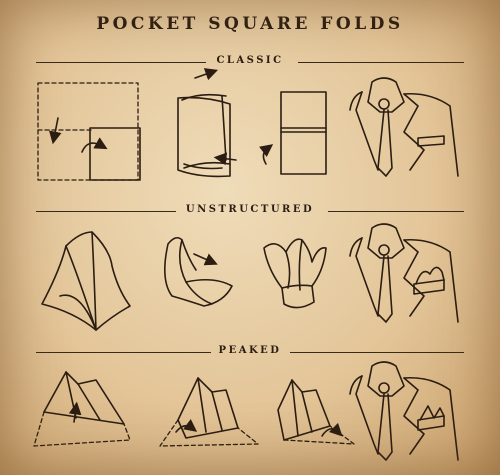 This screenshot has width=500, height=475. What do you see at coordinates (106, 211) in the screenshot?
I see `unstructured-rule-left` at bounding box center [106, 211].